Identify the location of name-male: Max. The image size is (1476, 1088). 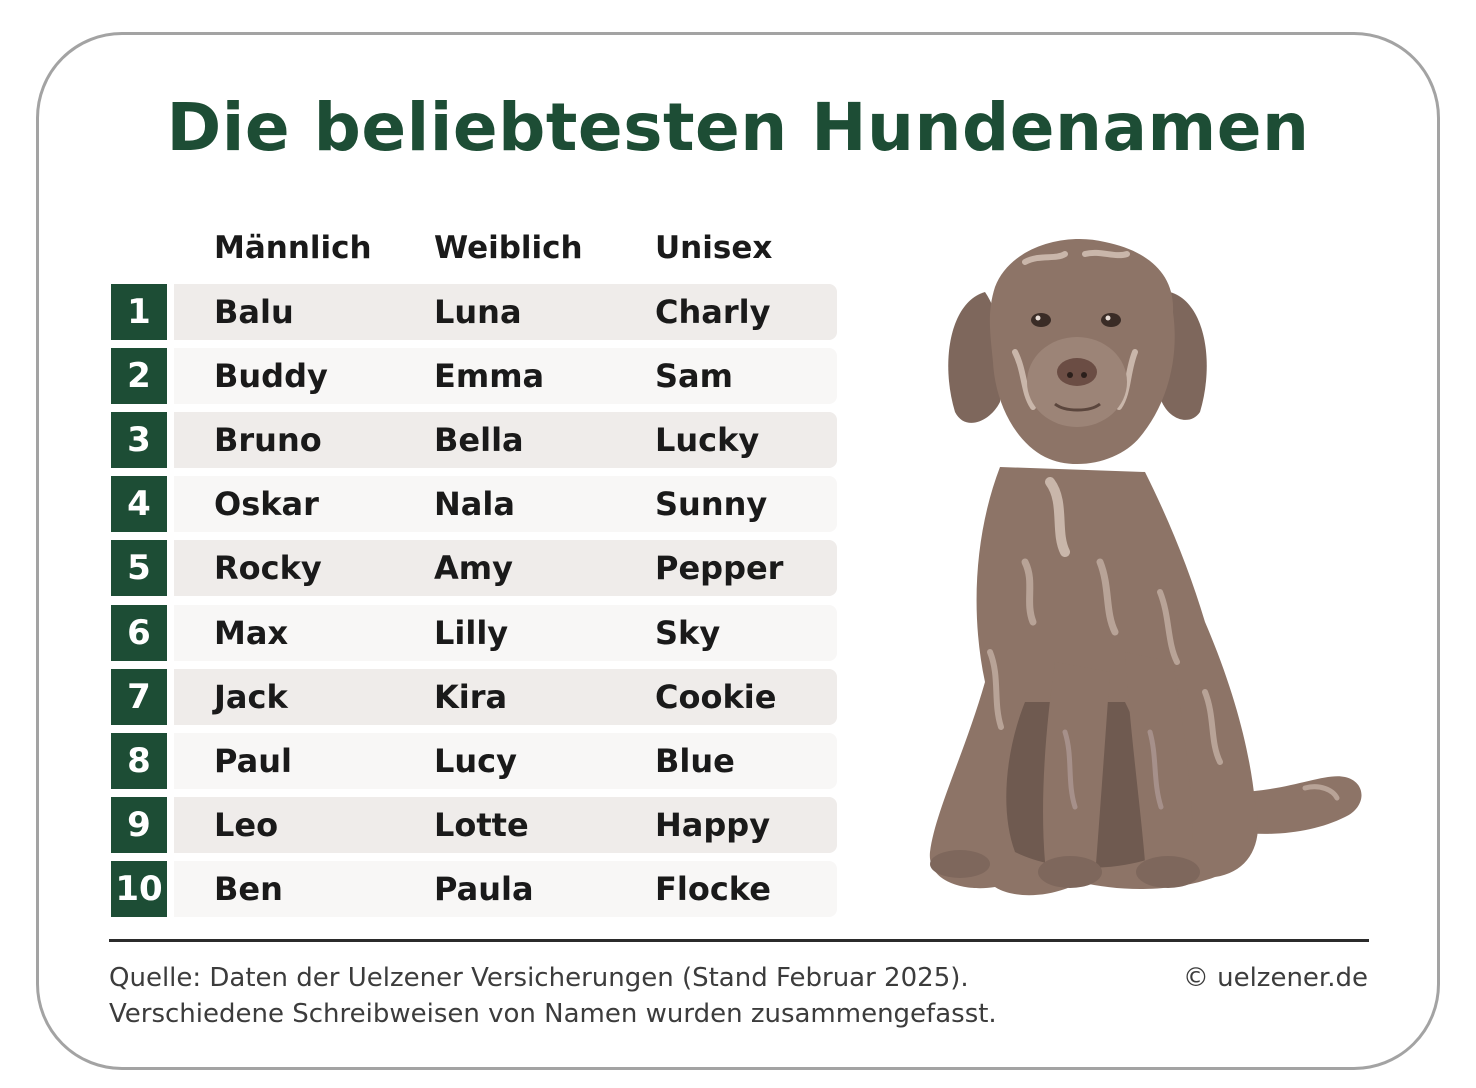
(251, 633).